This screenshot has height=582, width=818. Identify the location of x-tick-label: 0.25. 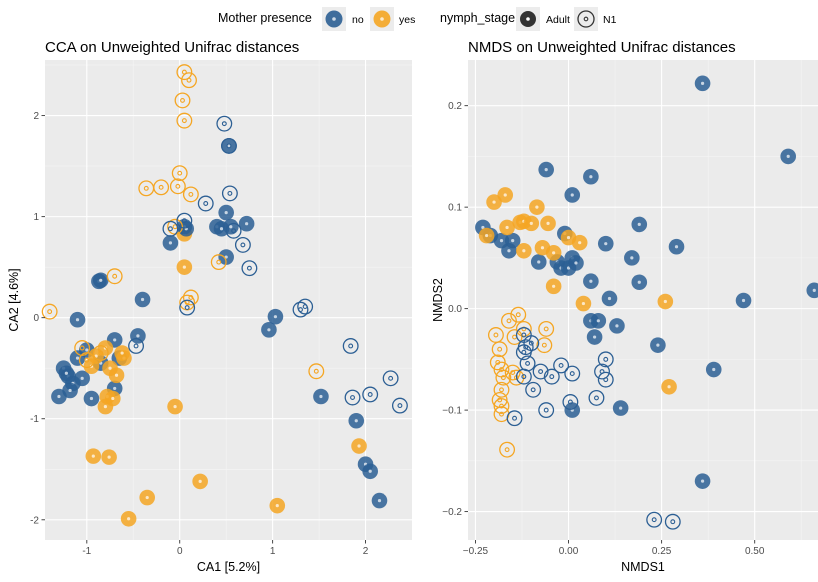
(662, 551).